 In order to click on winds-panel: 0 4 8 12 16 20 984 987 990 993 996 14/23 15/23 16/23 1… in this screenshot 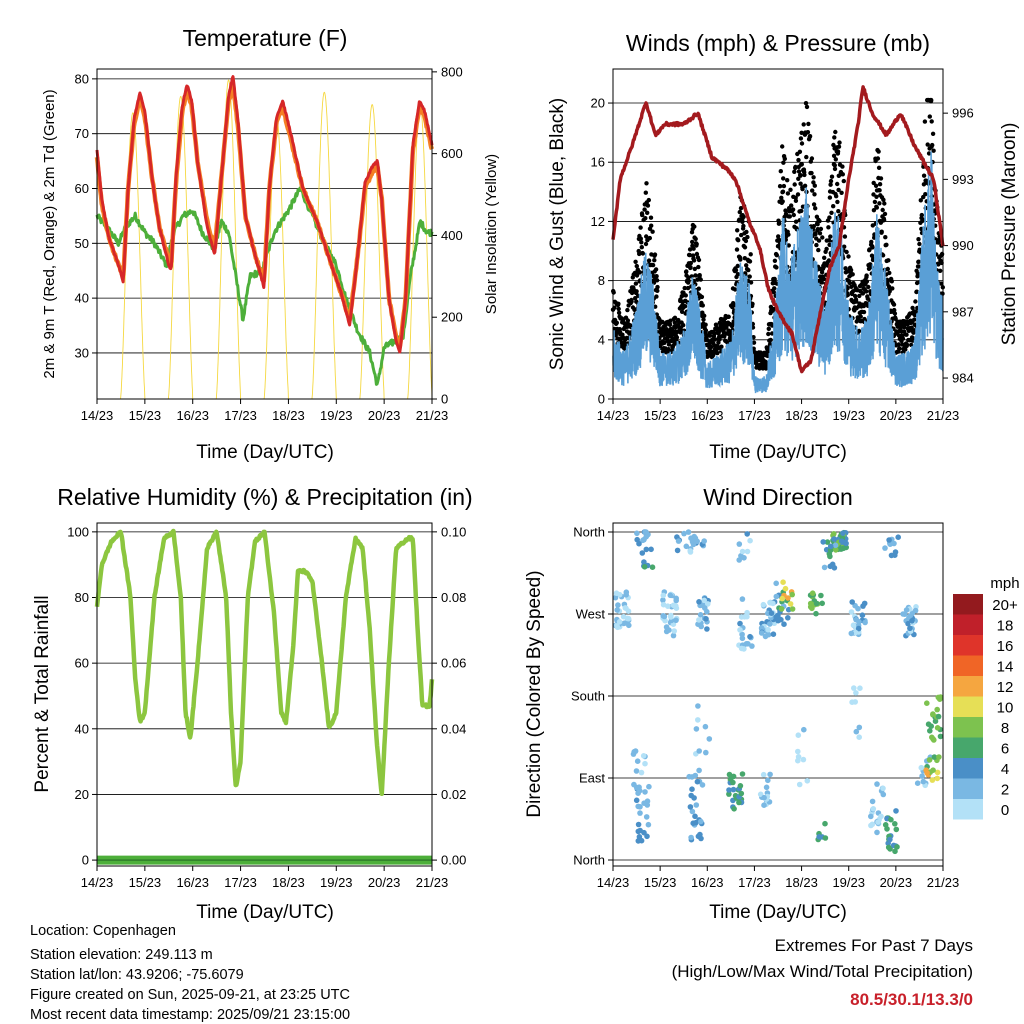, I will do `click(782, 245)`.